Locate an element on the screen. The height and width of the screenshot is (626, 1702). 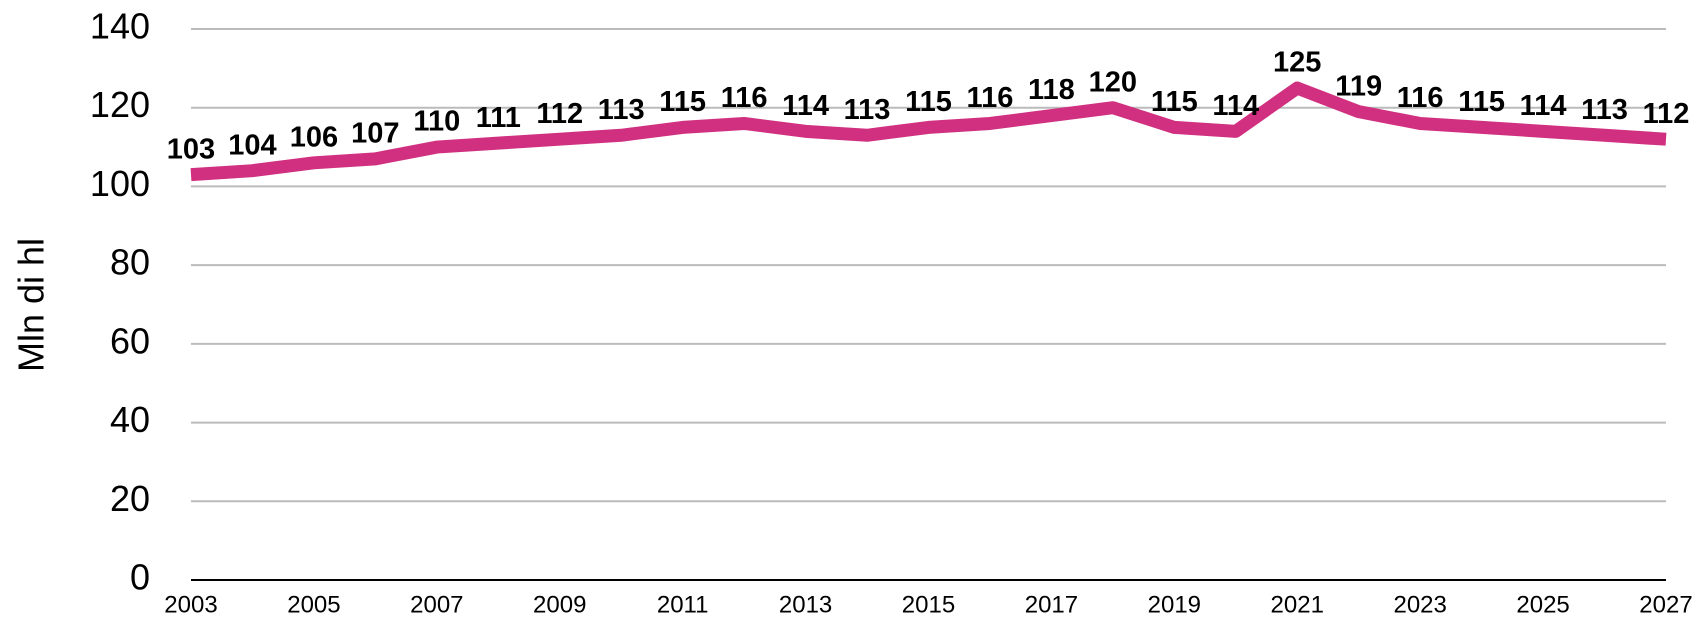
x-tick-label: 2005 is located at coordinates (313, 604).